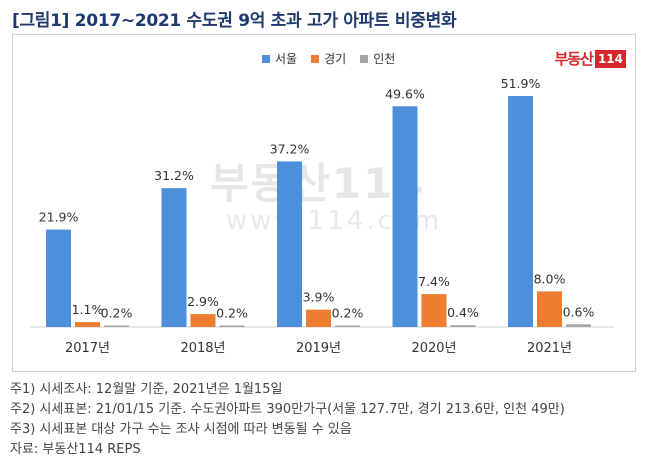  What do you see at coordinates (384, 59) in the screenshot?
I see `legend-label-incheon: 인천` at bounding box center [384, 59].